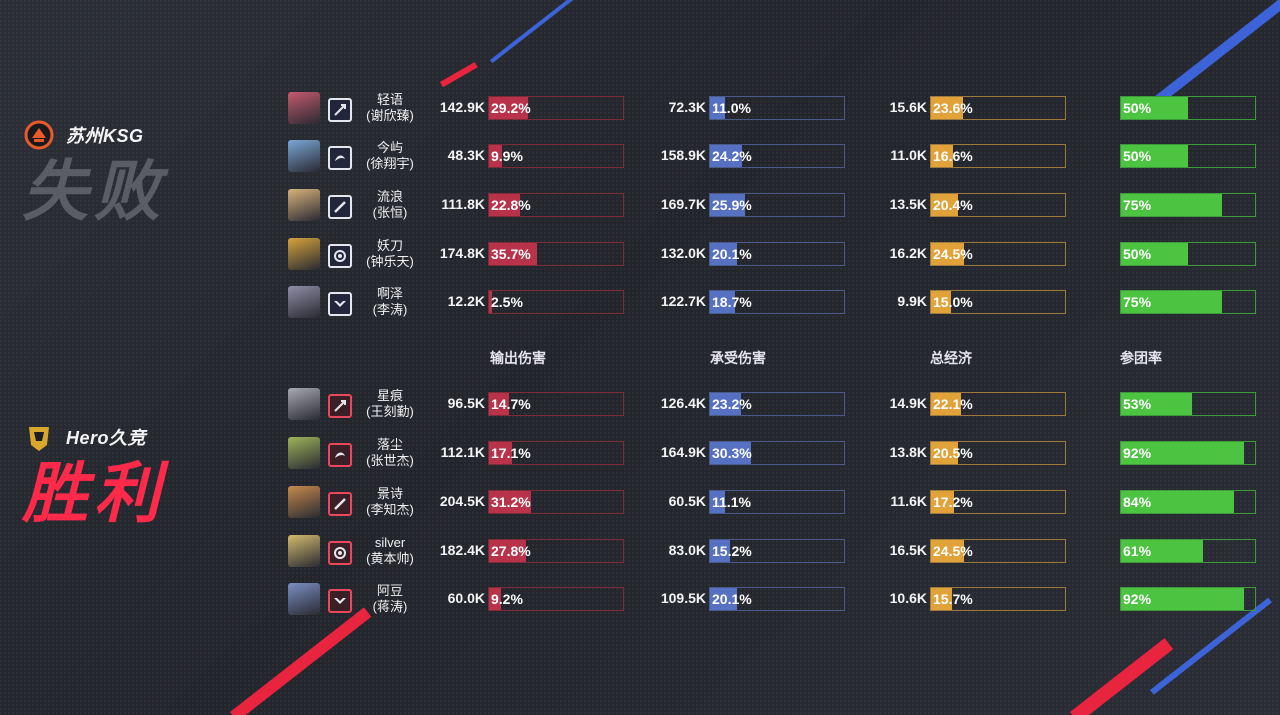  What do you see at coordinates (389, 395) in the screenshot?
I see `player-nickname: 星痕` at bounding box center [389, 395].